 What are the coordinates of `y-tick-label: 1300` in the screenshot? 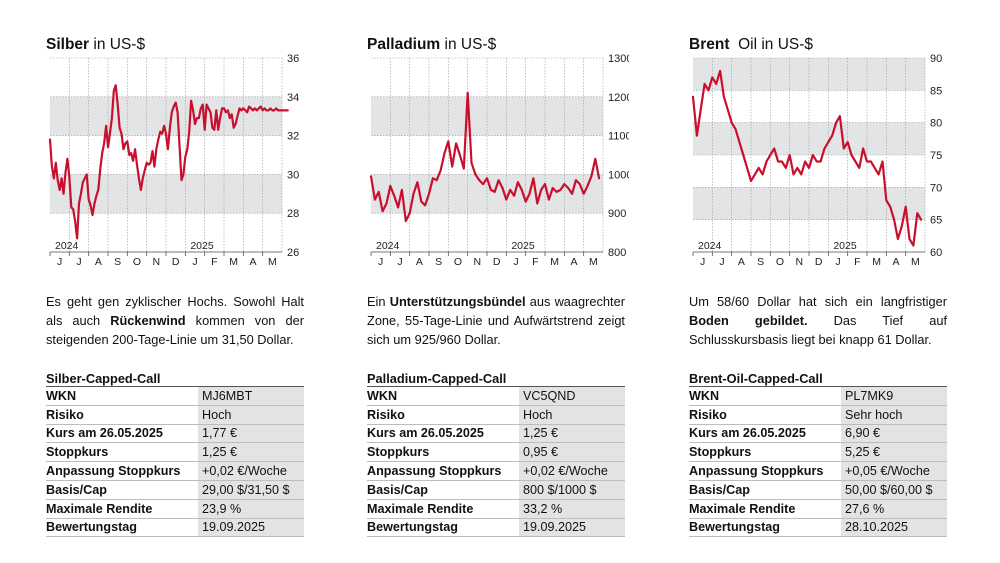 It's located at (618, 59).